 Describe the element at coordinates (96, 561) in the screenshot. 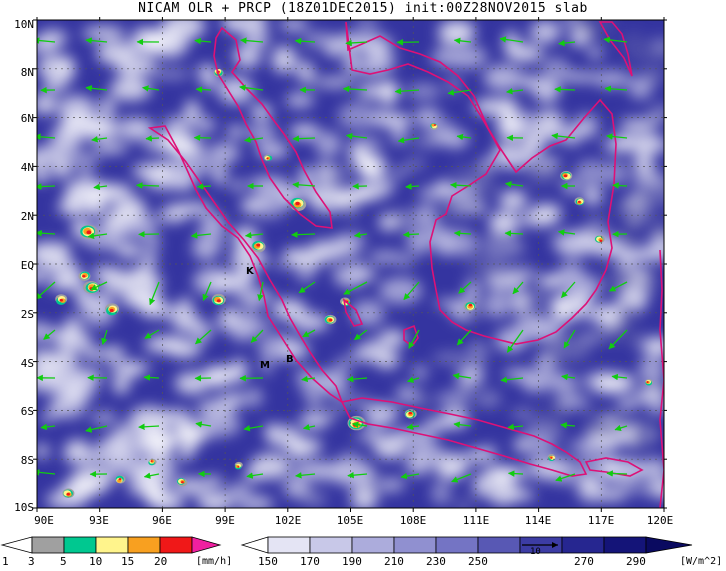

I see `precip-legend-label: 10` at that location.